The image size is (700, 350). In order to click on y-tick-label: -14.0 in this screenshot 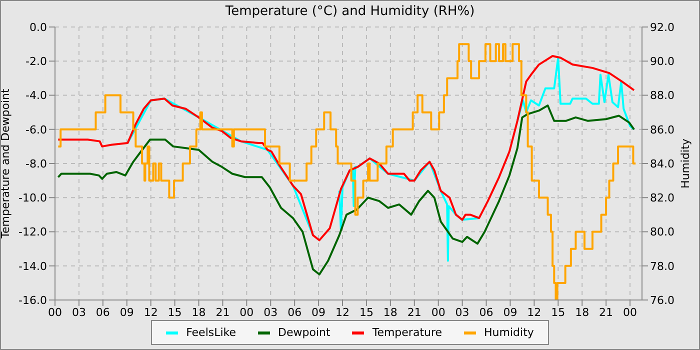, I will do `click(32, 266)`.